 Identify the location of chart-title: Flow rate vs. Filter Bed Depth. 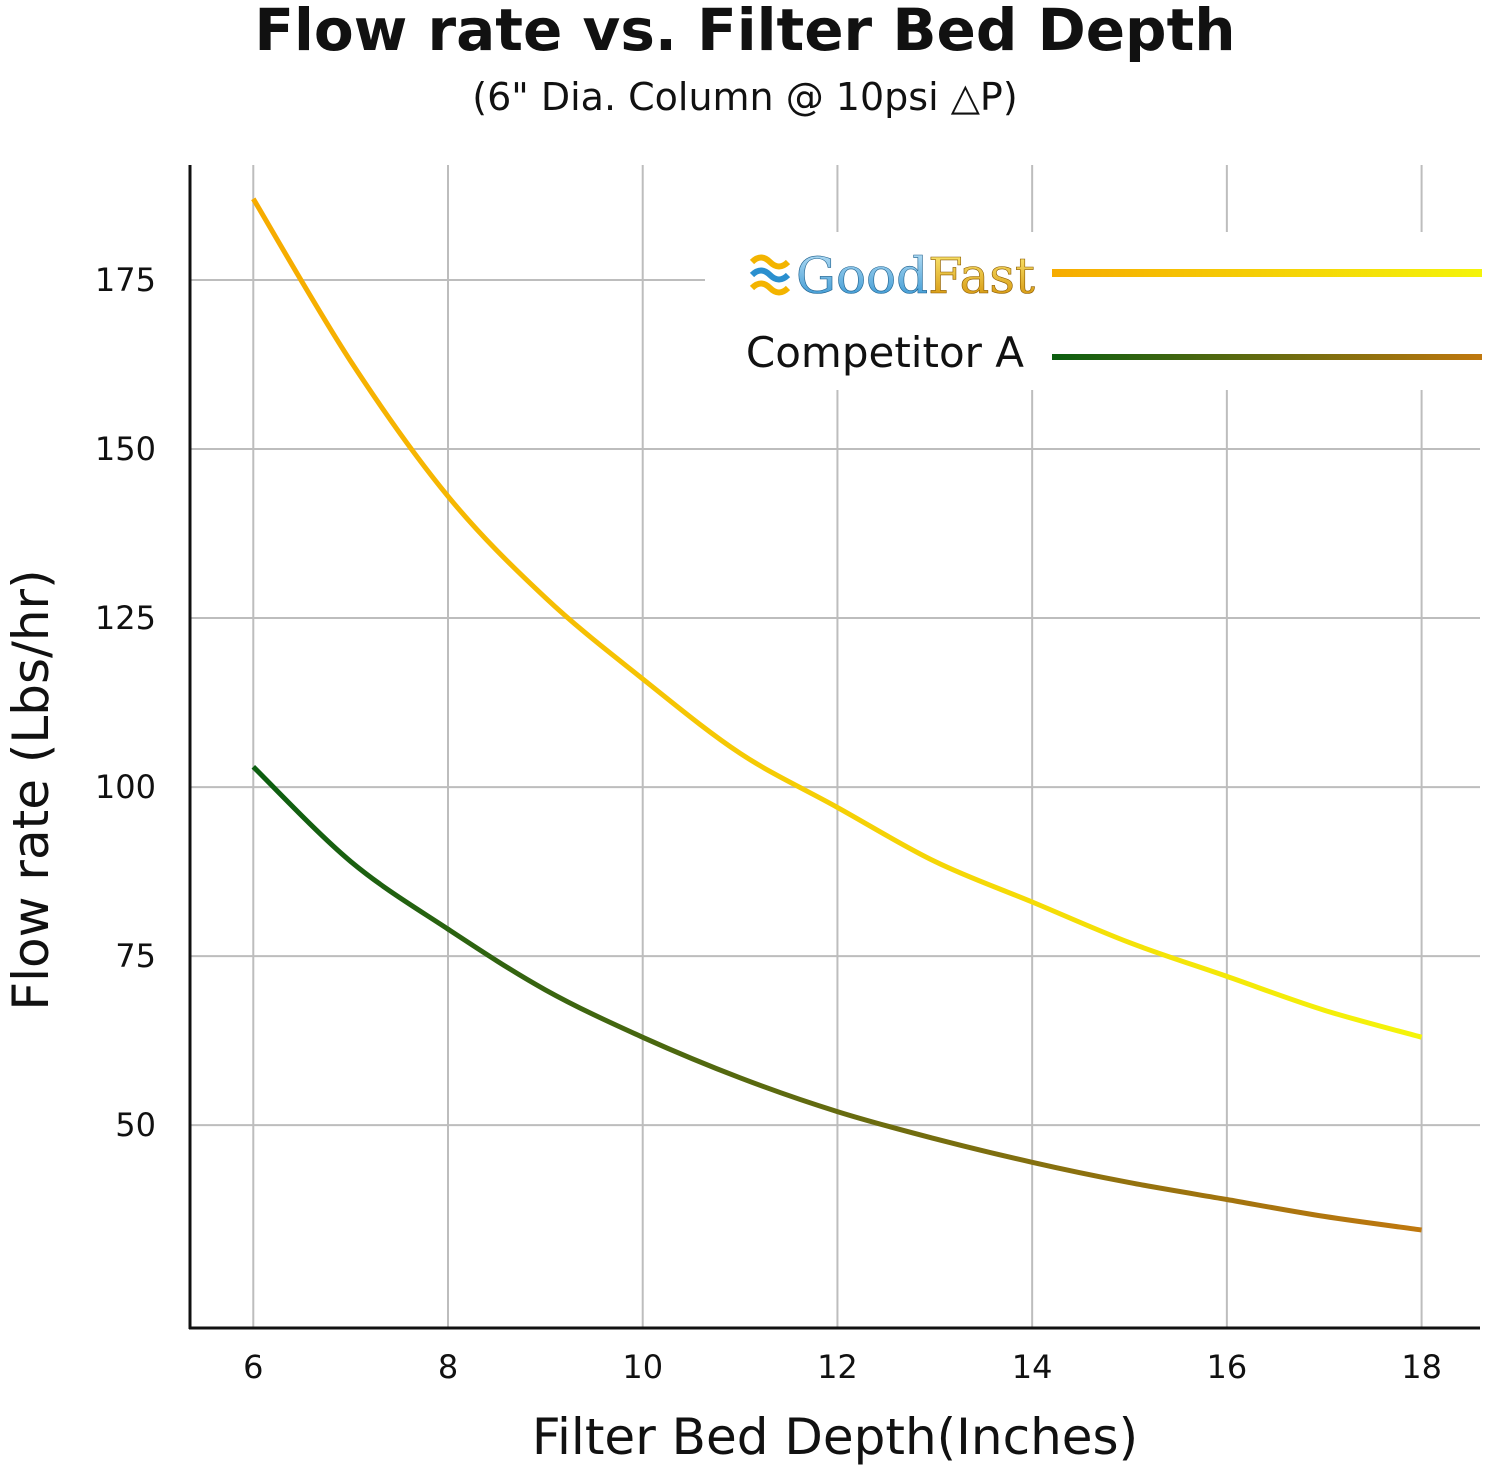
(744, 32).